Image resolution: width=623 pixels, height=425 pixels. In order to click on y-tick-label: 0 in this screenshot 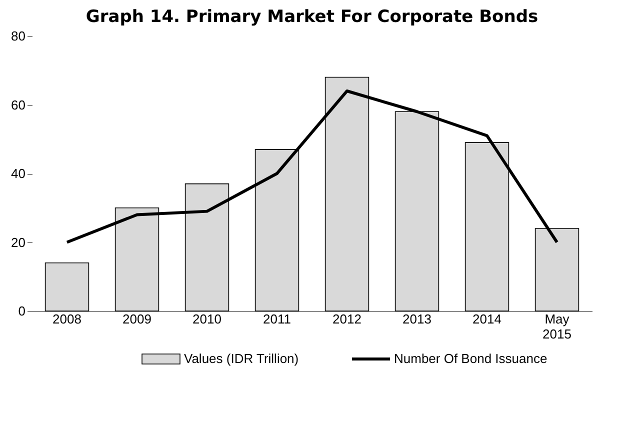, I will do `click(22, 311)`.